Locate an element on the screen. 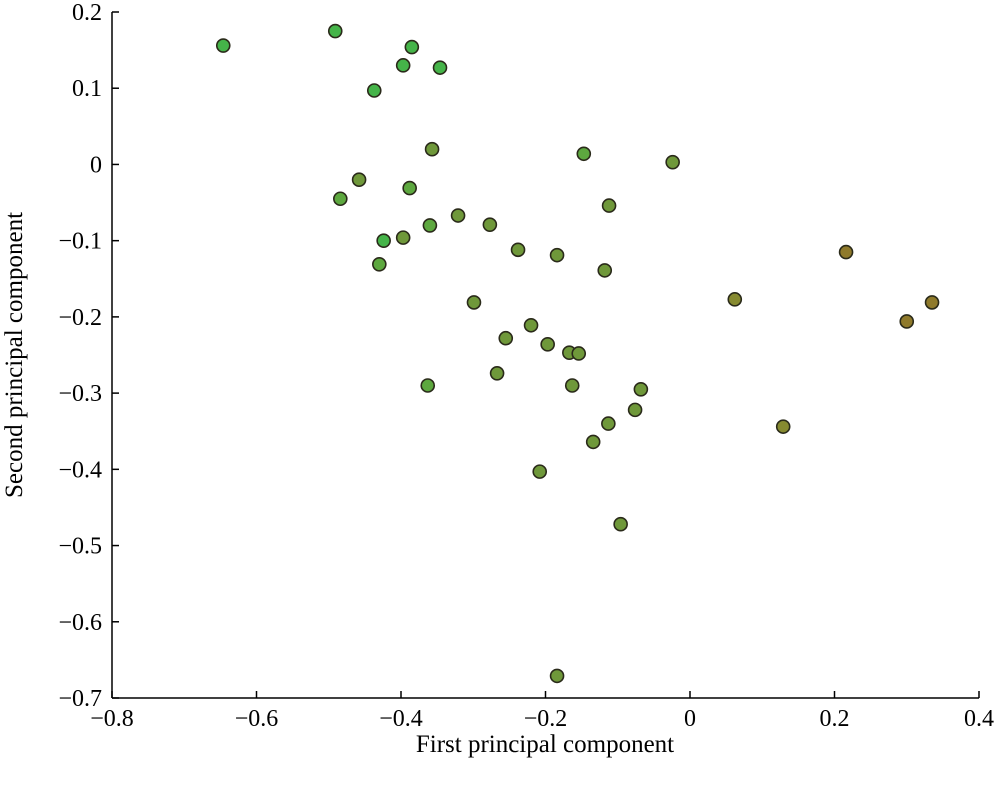  y-tick-label: −0.4 is located at coordinates (80, 470).